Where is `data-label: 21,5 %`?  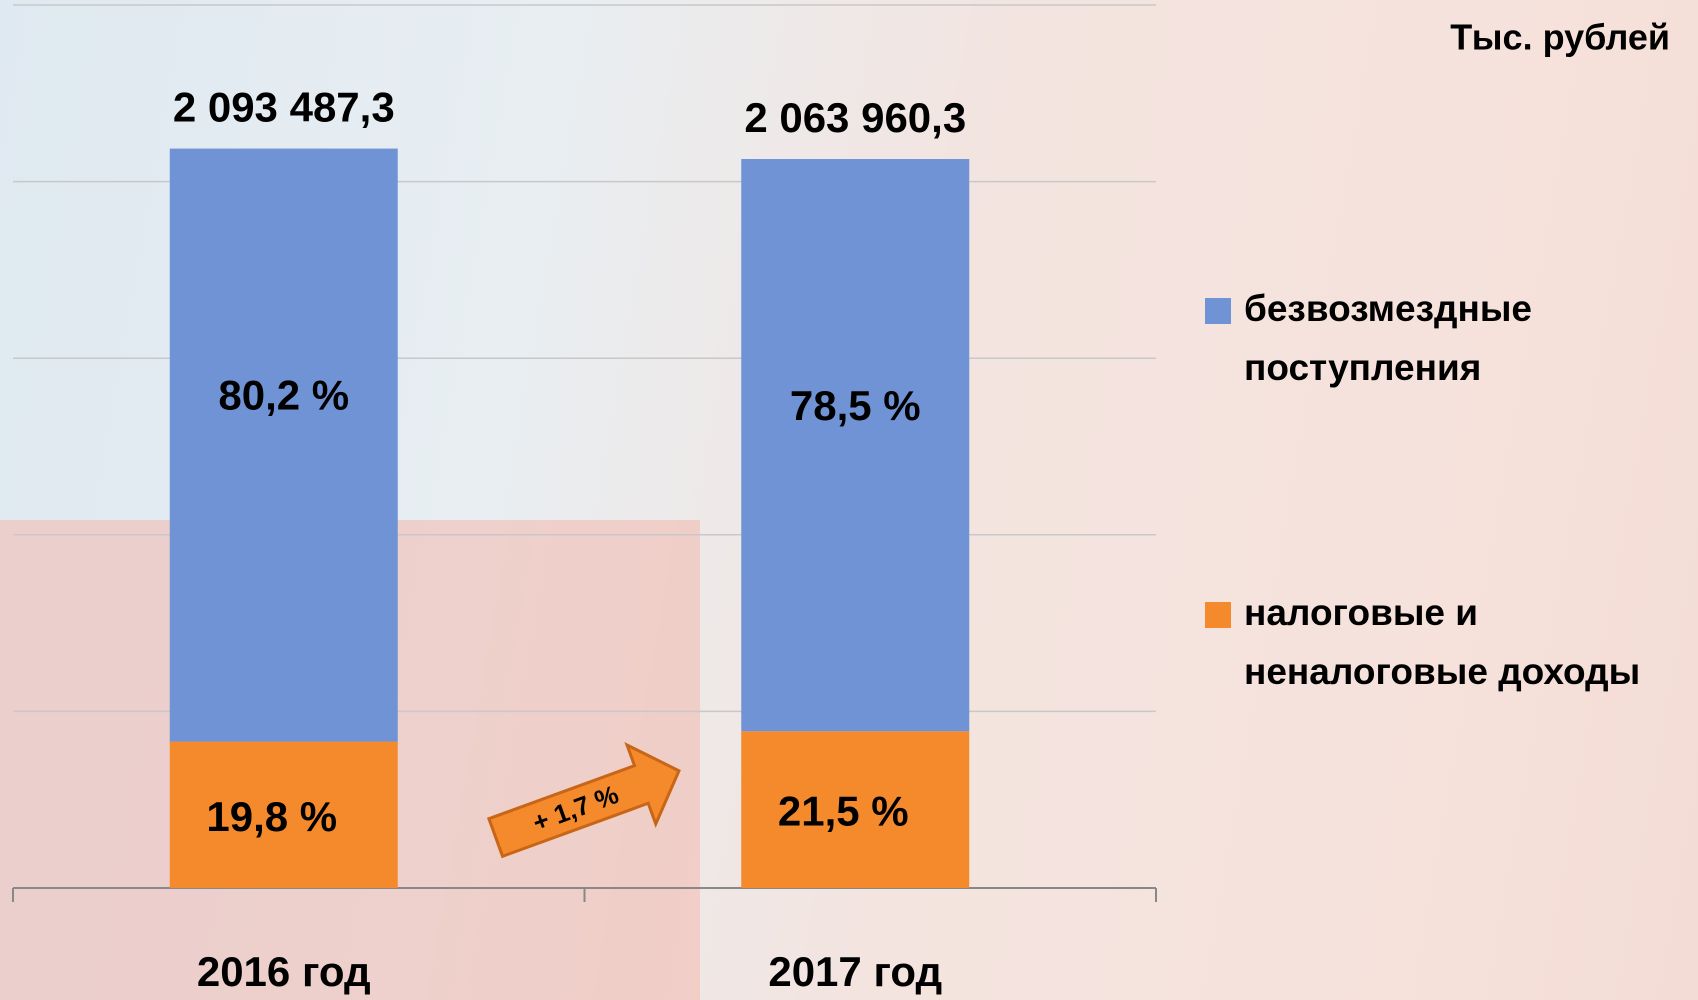
data-label: 21,5 % is located at coordinates (843, 811).